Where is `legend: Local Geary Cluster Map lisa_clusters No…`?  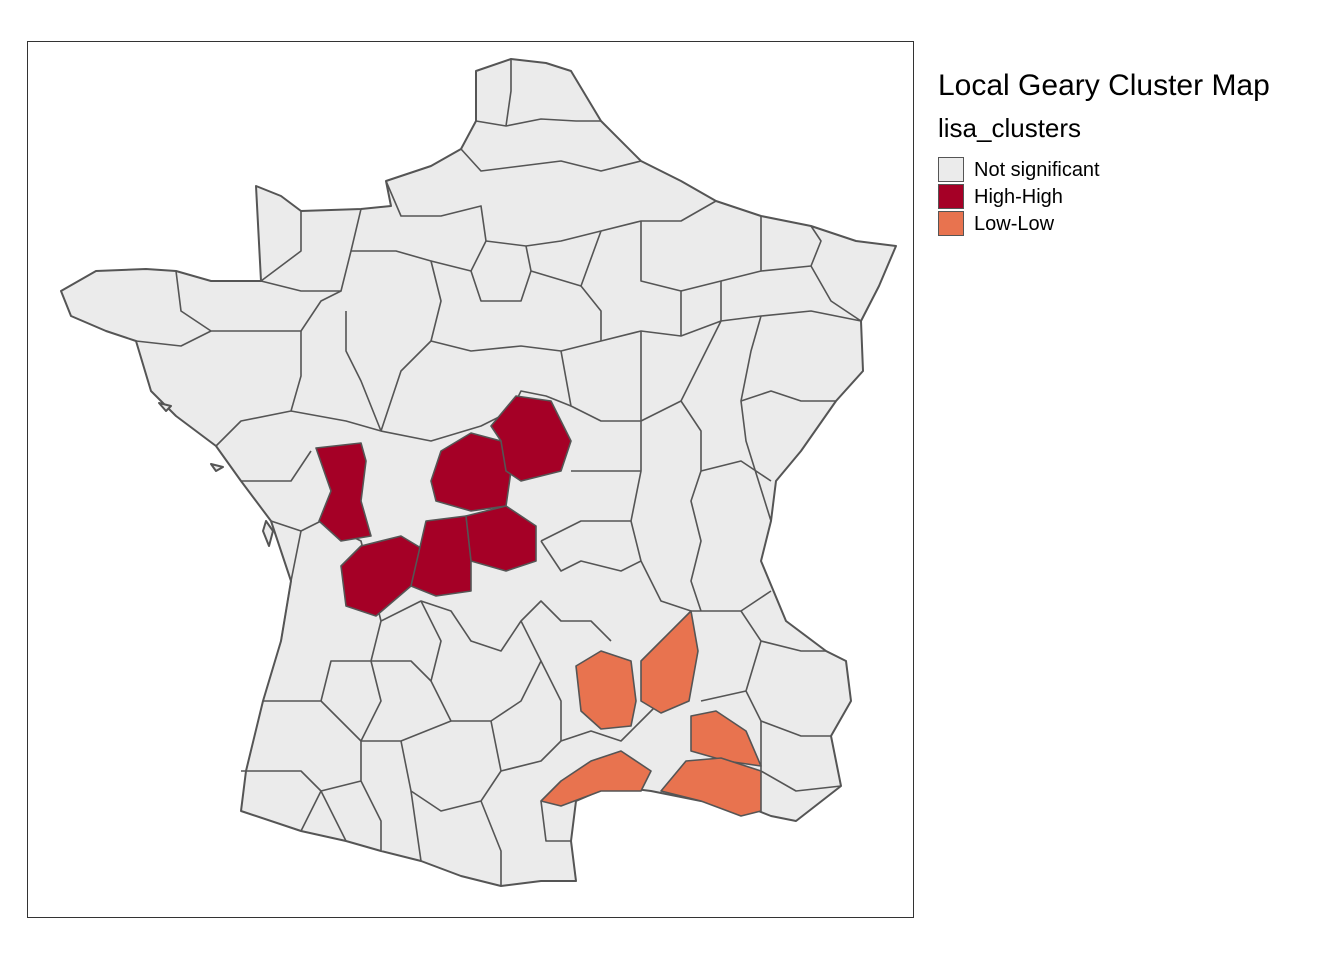 legend: Local Geary Cluster Map lisa_clusters No… is located at coordinates (1104, 152).